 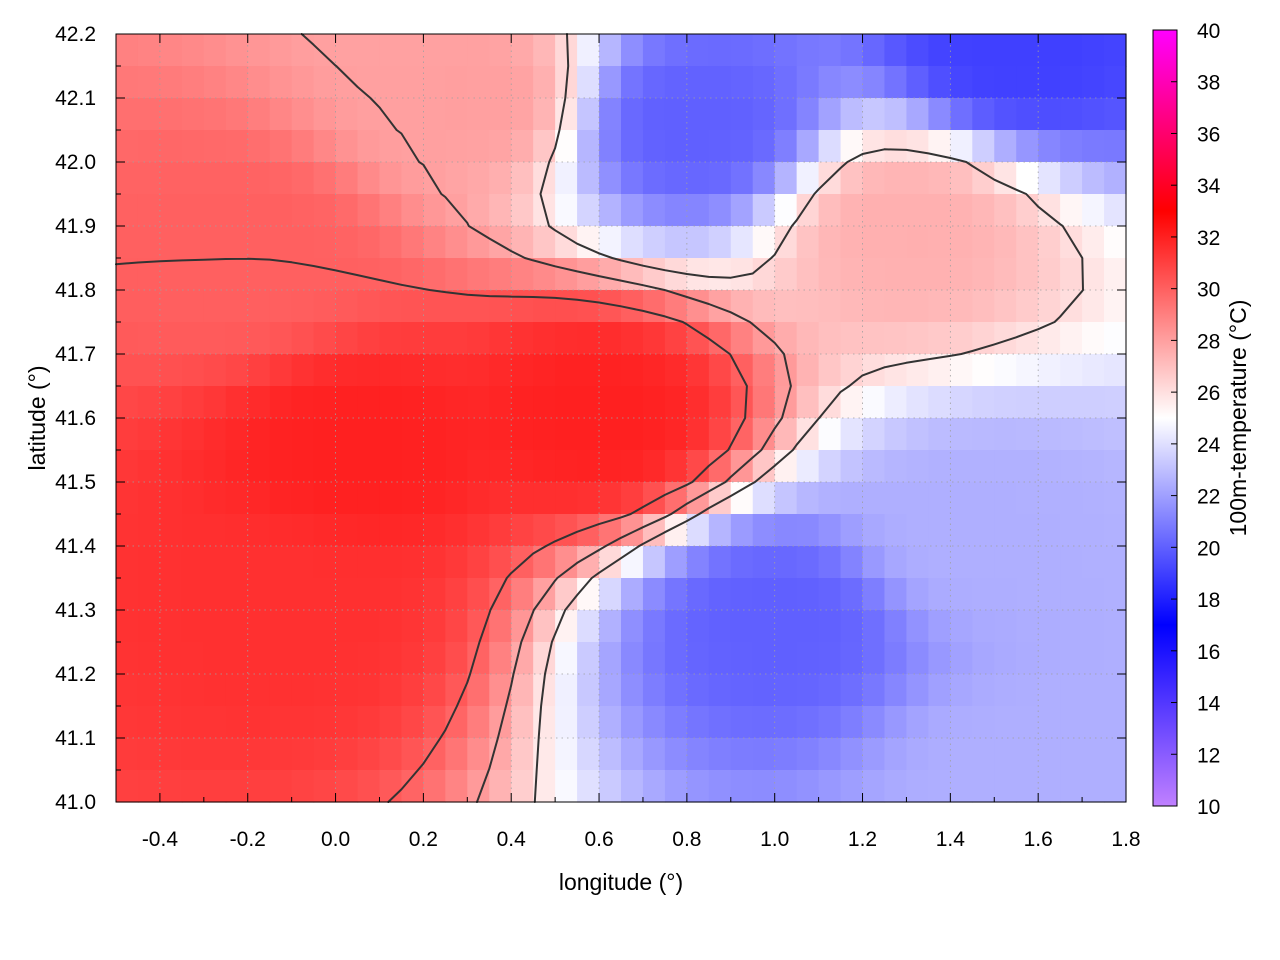 I want to click on colorbar-tick-label: 20, so click(x=1208, y=548).